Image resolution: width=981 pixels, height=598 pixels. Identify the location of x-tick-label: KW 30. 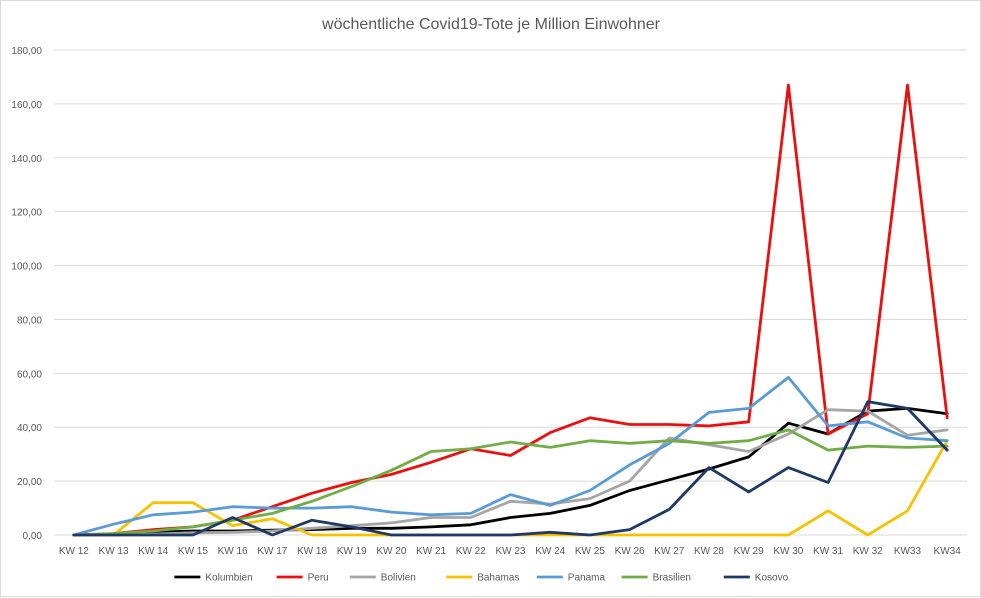
(788, 551).